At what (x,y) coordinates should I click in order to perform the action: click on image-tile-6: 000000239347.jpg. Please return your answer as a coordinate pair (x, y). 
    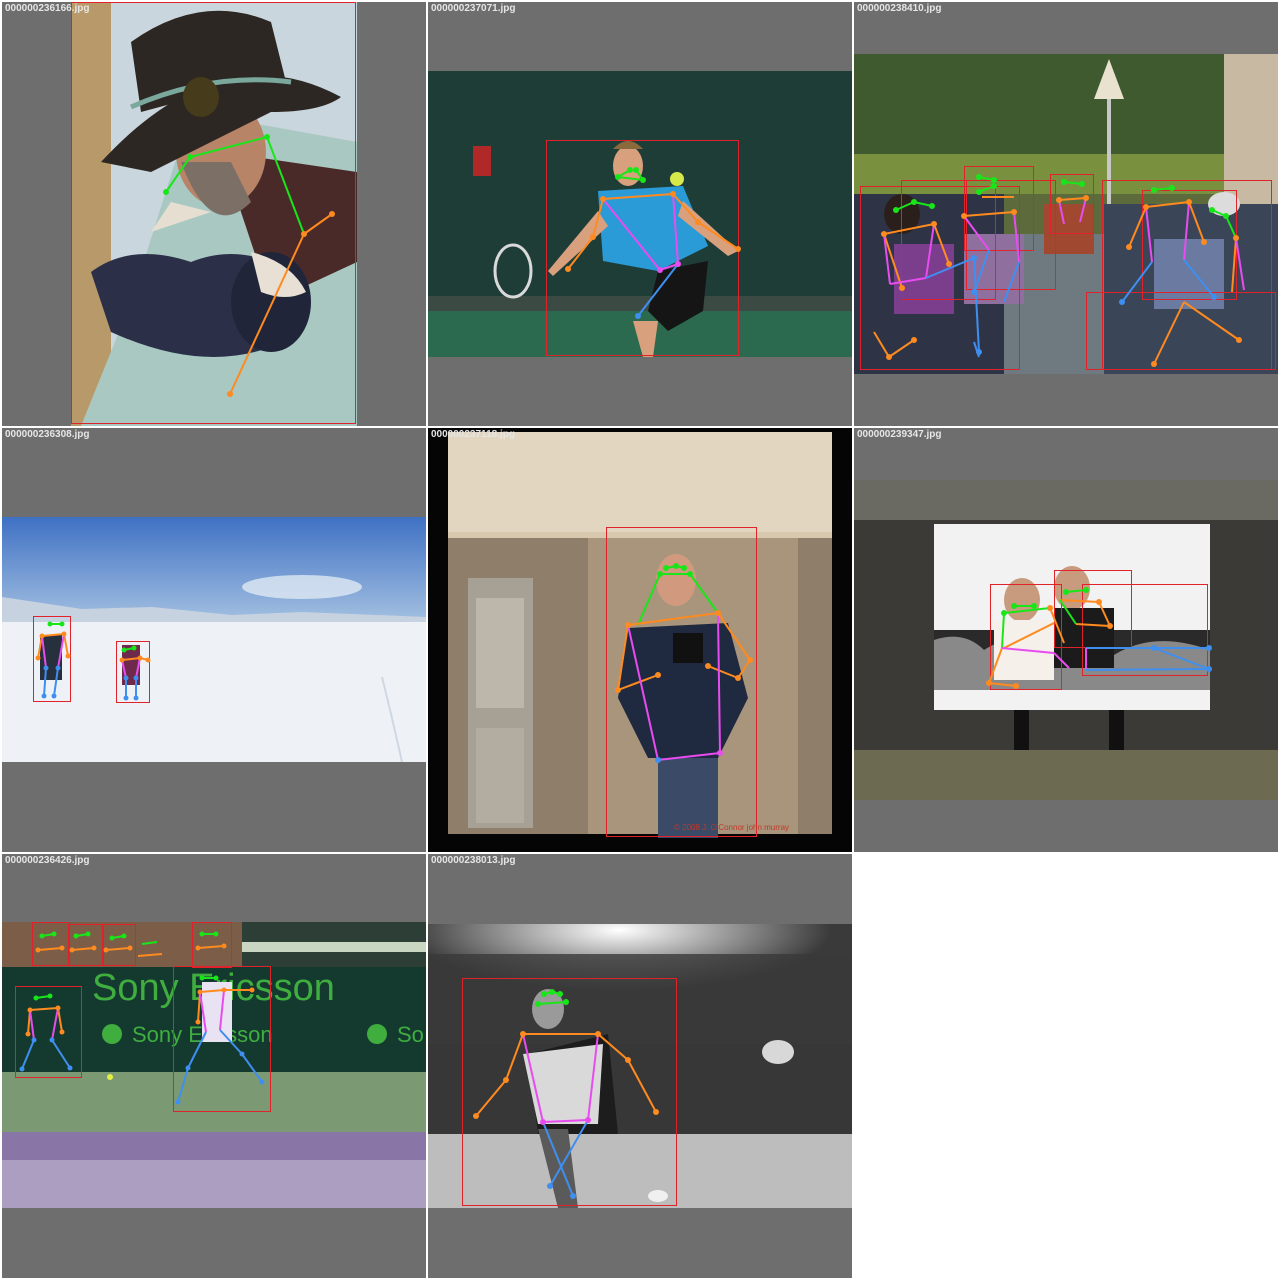
    Looking at the image, I should click on (1066, 640).